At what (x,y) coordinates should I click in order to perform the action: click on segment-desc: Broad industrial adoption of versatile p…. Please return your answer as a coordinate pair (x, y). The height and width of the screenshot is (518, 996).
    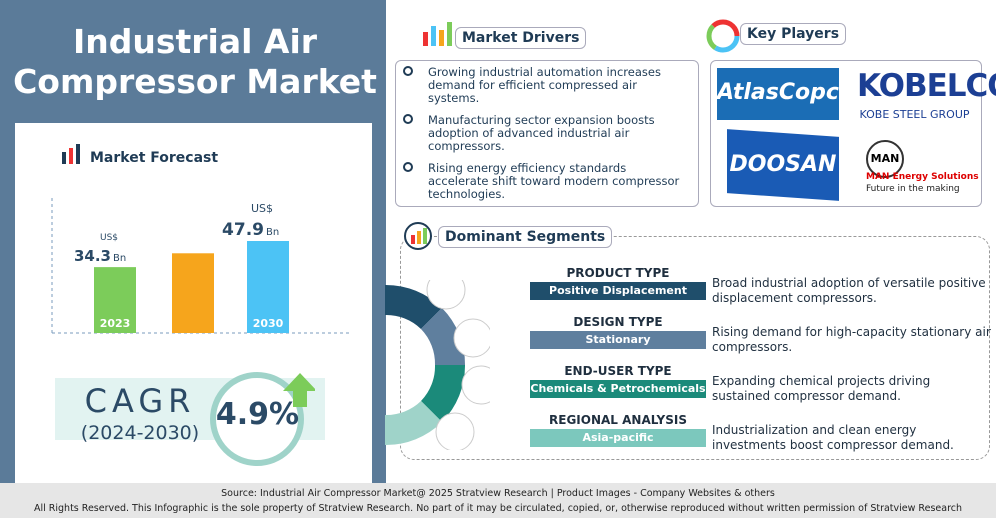
    Looking at the image, I should click on (849, 290).